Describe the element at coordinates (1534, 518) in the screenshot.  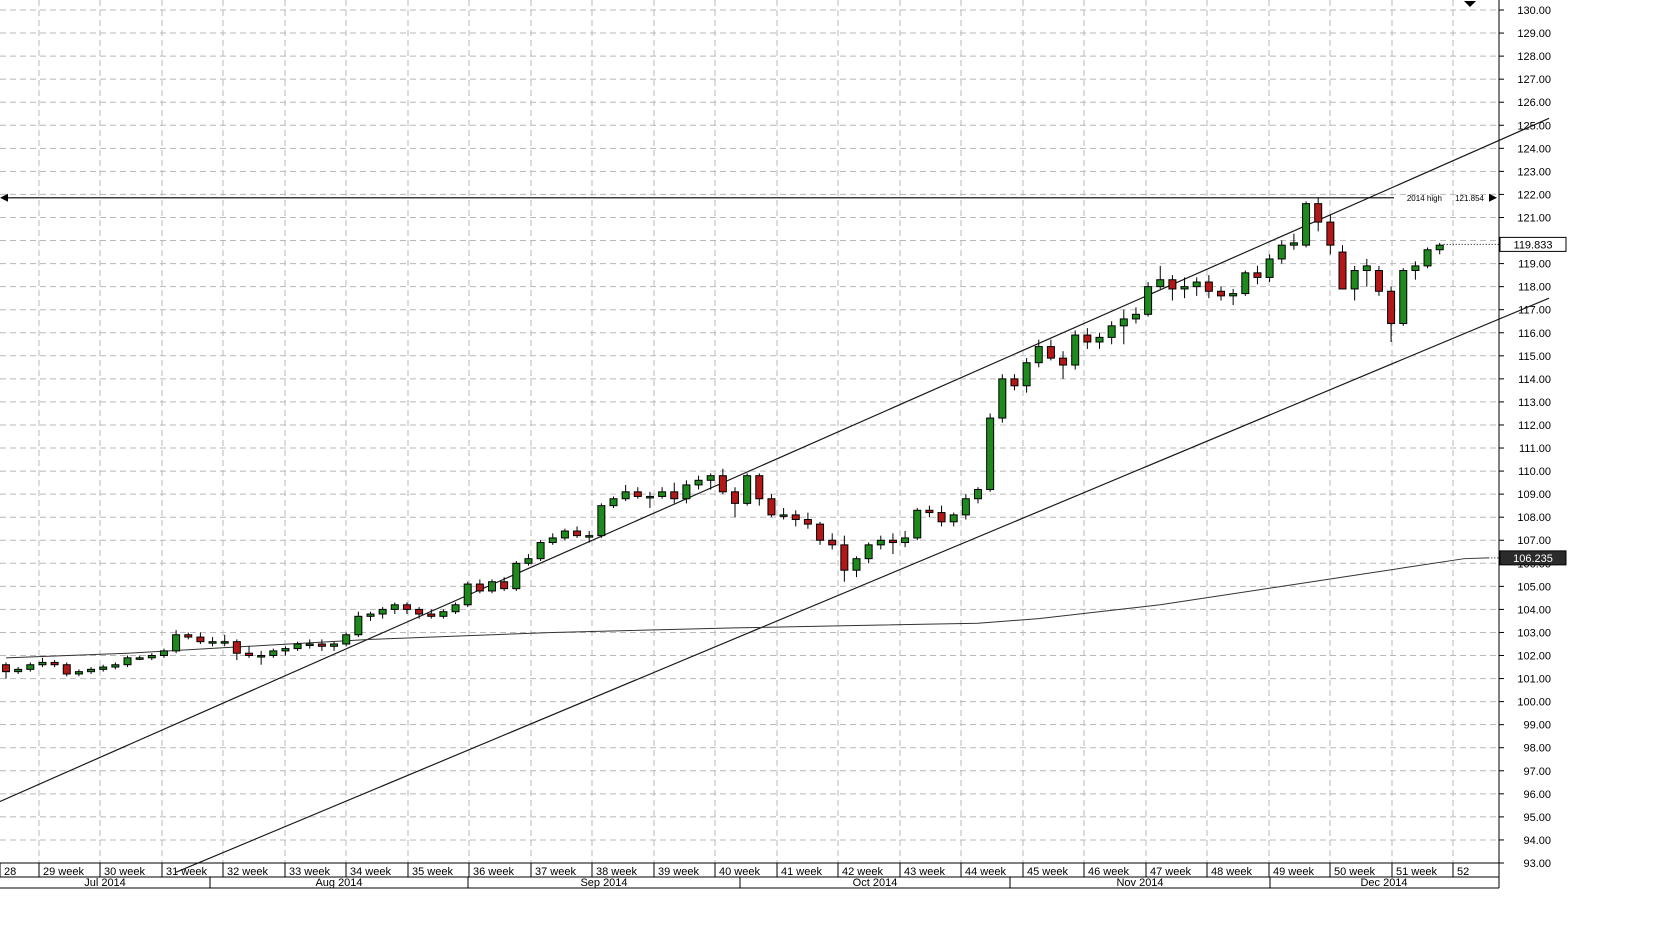
I see `y-tick-label: 108.00` at that location.